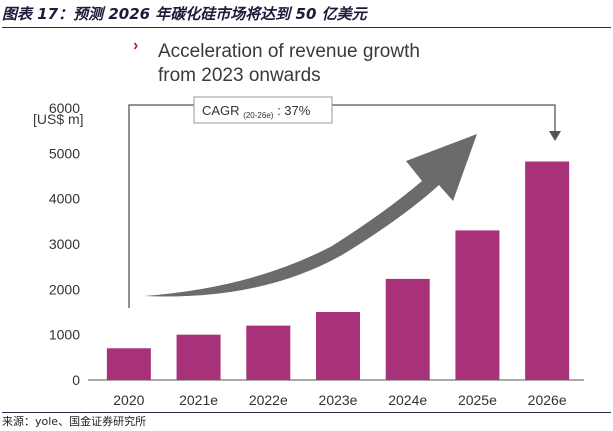  What do you see at coordinates (198, 400) in the screenshot?
I see `x-tick-label: 2021e` at bounding box center [198, 400].